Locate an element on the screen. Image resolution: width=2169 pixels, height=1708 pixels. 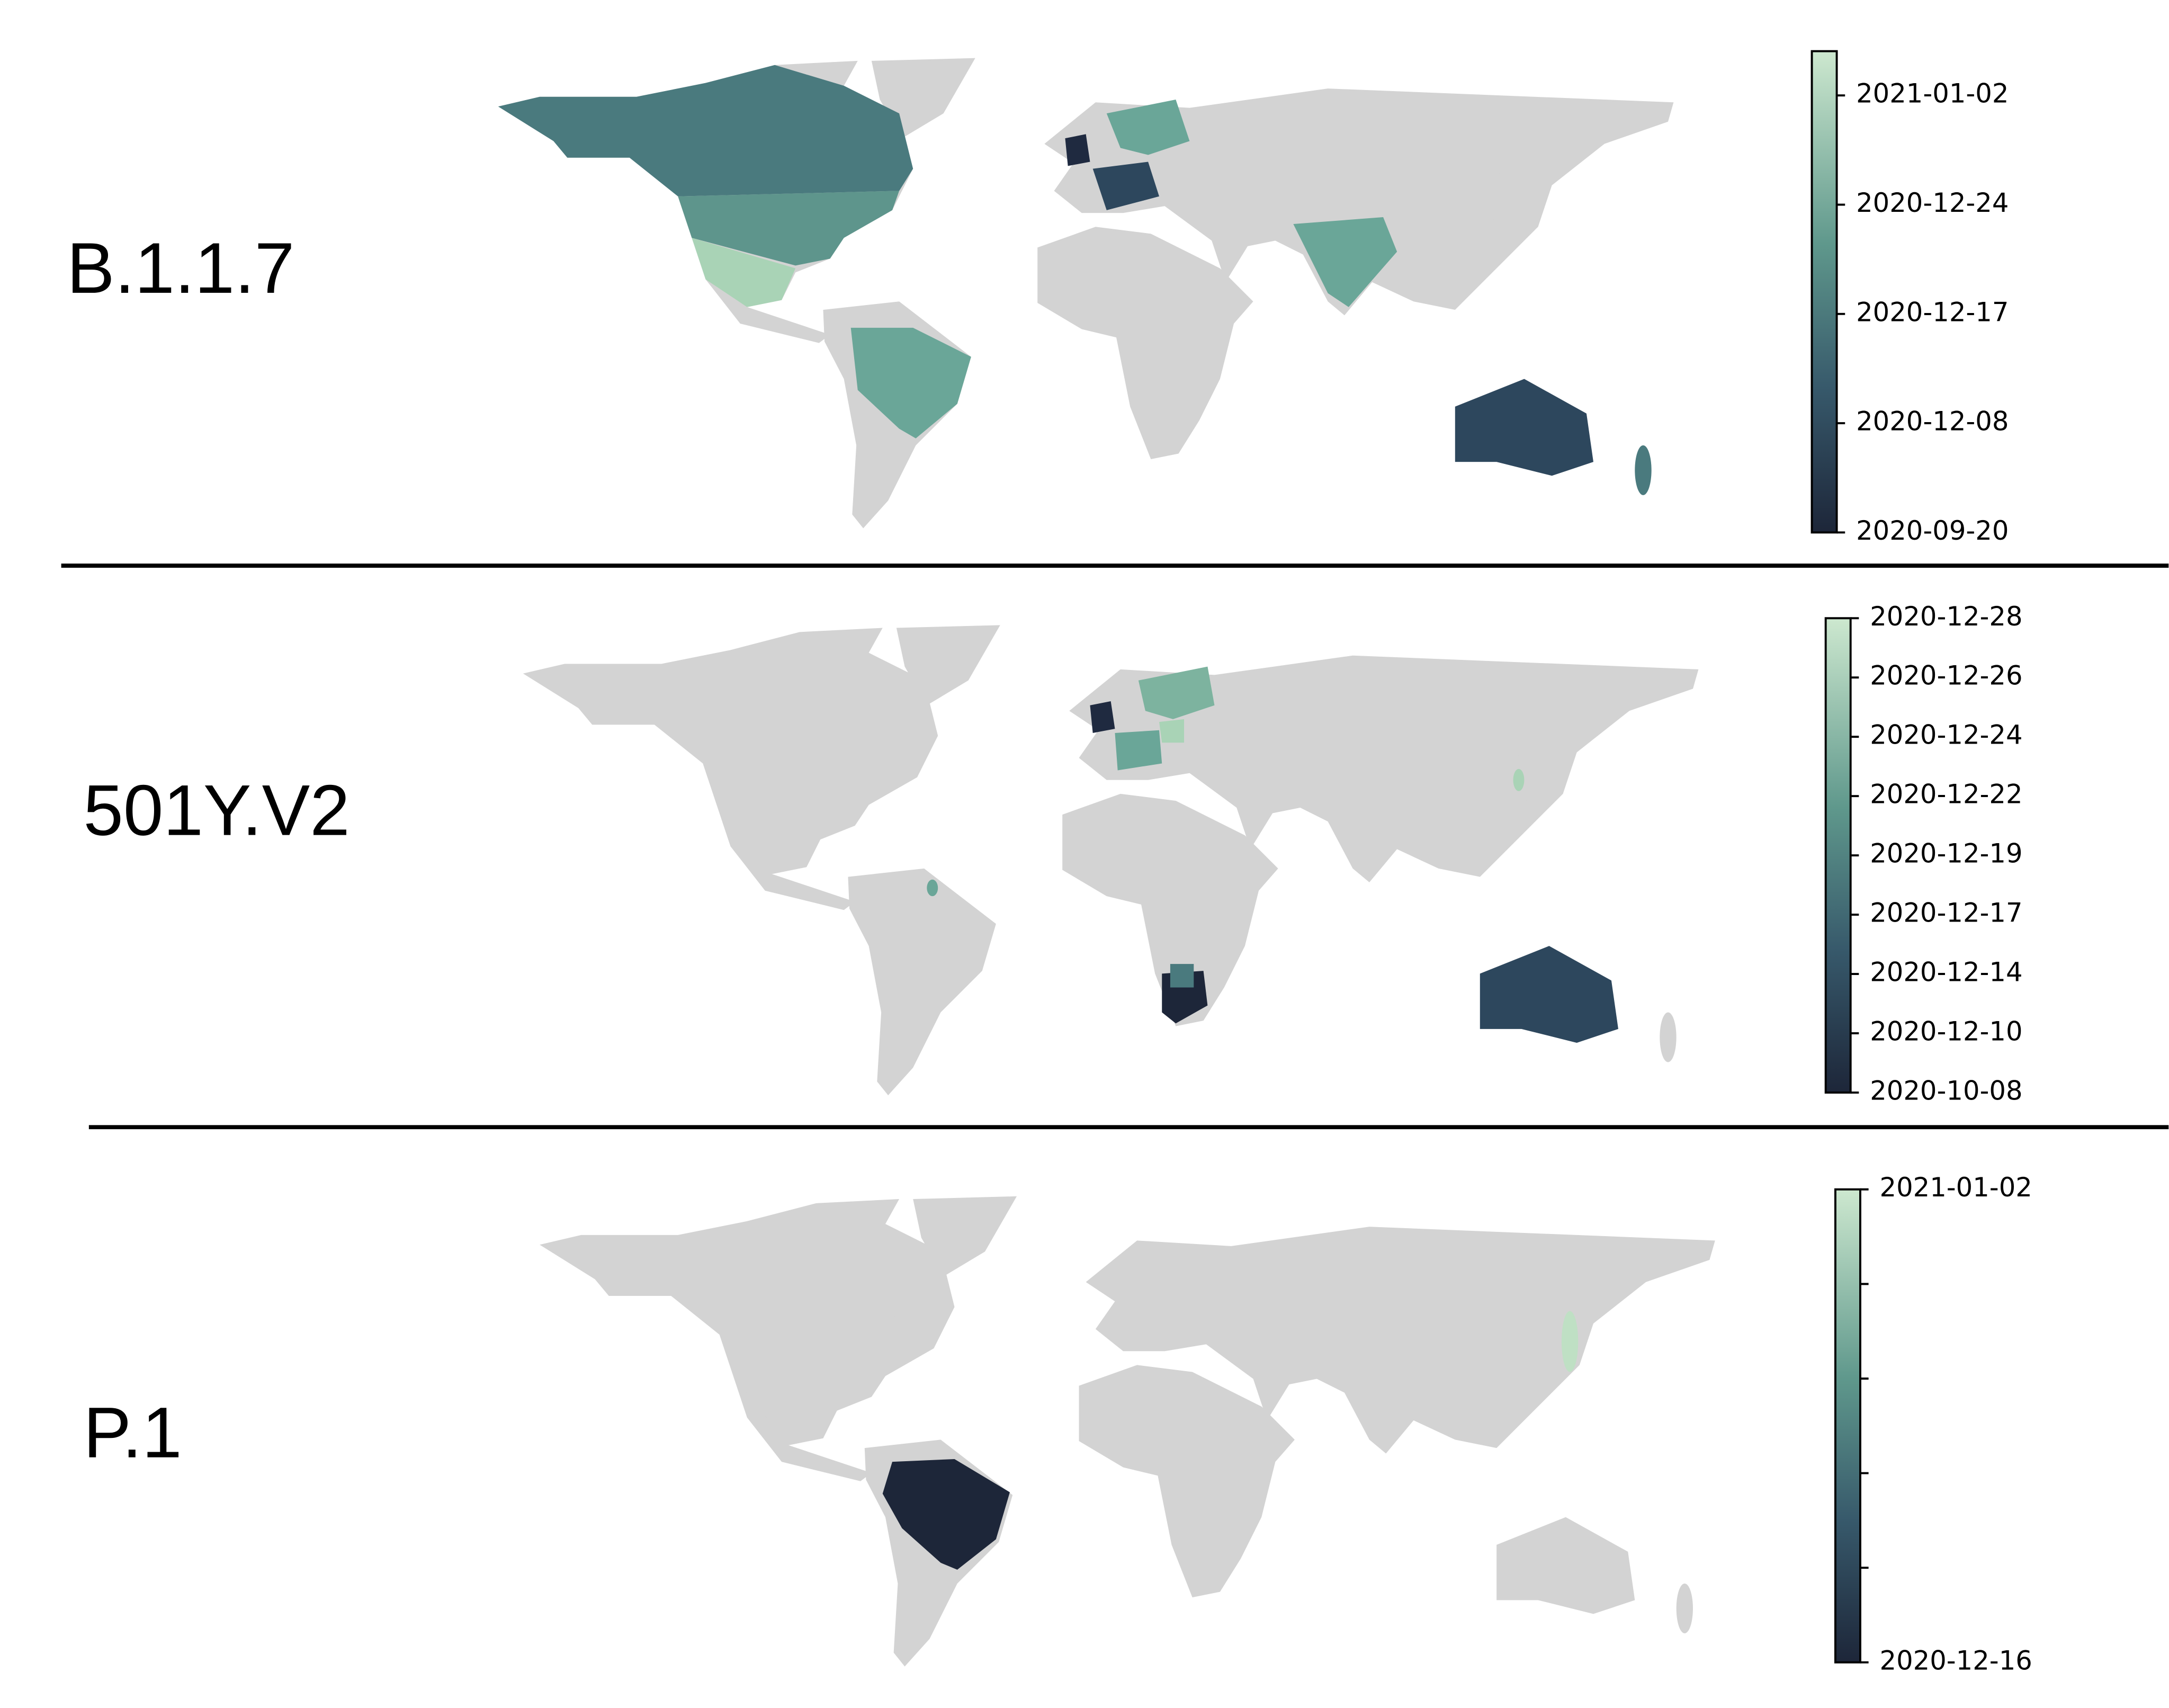
colorbar-tick-label: 2020-12-22 is located at coordinates (1946, 794).